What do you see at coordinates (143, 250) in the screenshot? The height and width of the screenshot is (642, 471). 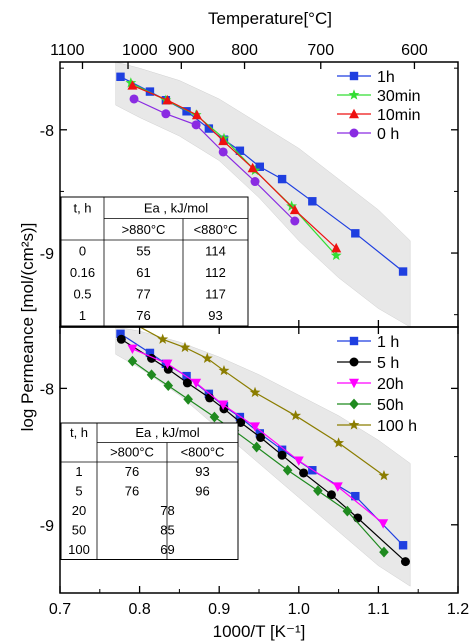 I see `table-cell: 55` at bounding box center [143, 250].